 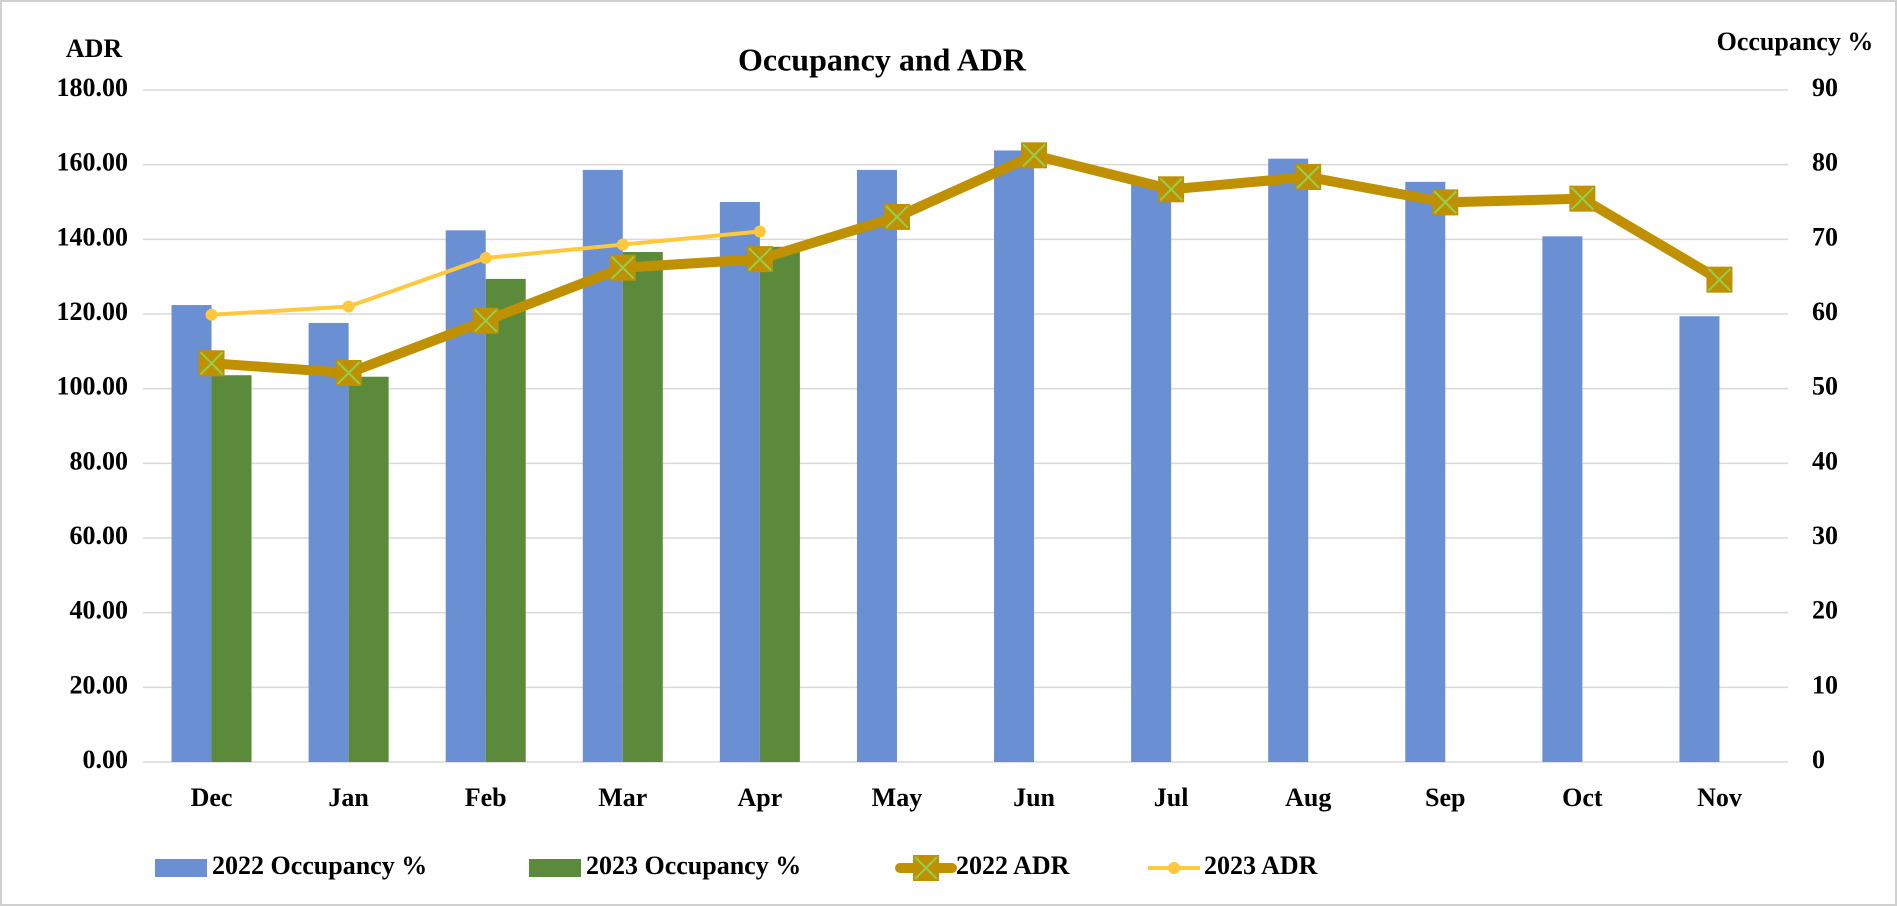 I want to click on y2-tick-label: 20, so click(x=1825, y=610).